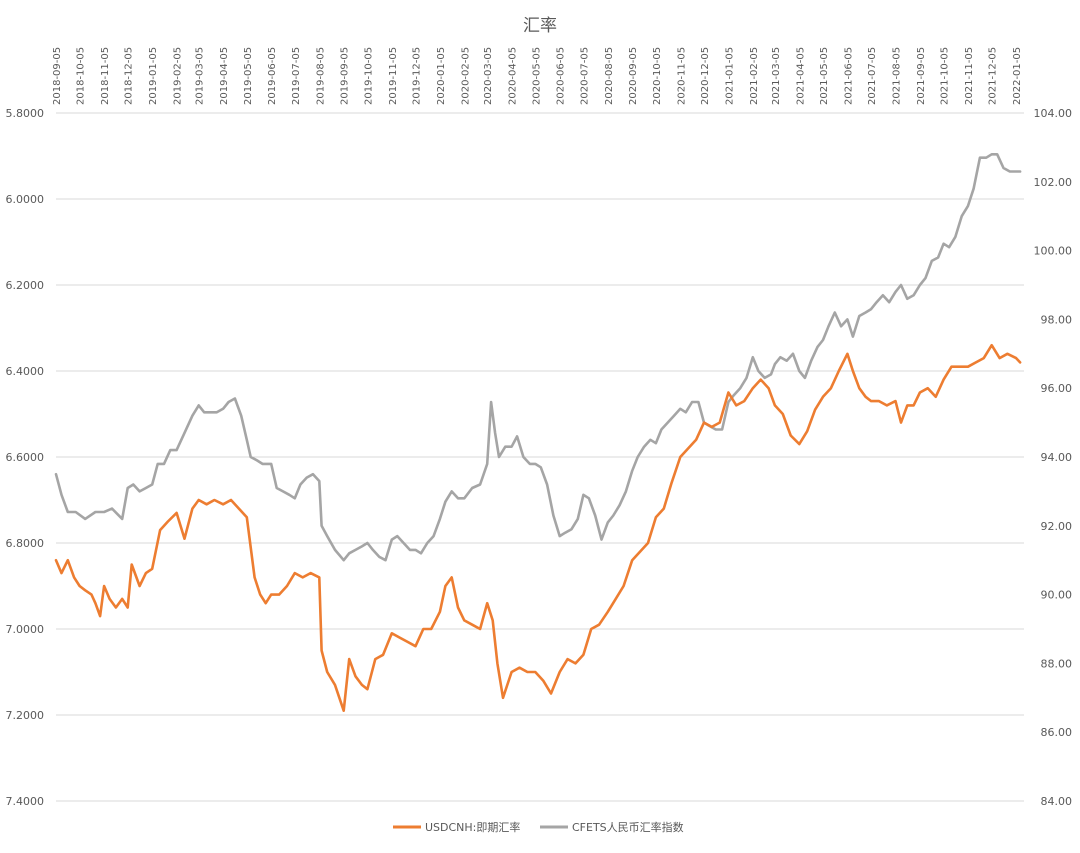 This screenshot has width=1080, height=853. Describe the element at coordinates (25, 715) in the screenshot. I see `left-y-tick-label: 7.2000` at that location.